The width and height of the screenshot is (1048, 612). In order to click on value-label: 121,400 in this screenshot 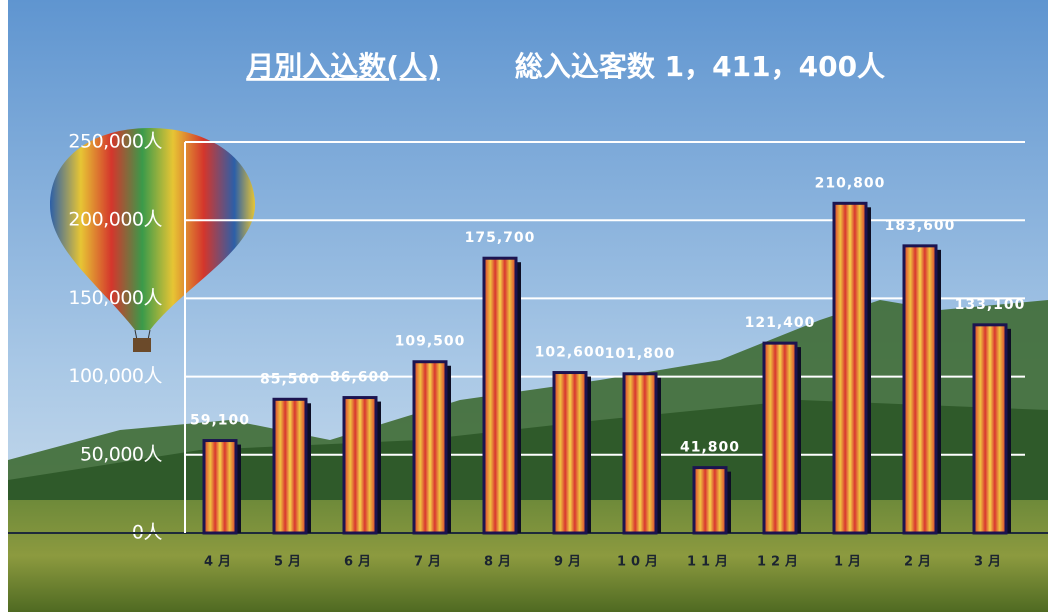, I will do `click(780, 323)`.